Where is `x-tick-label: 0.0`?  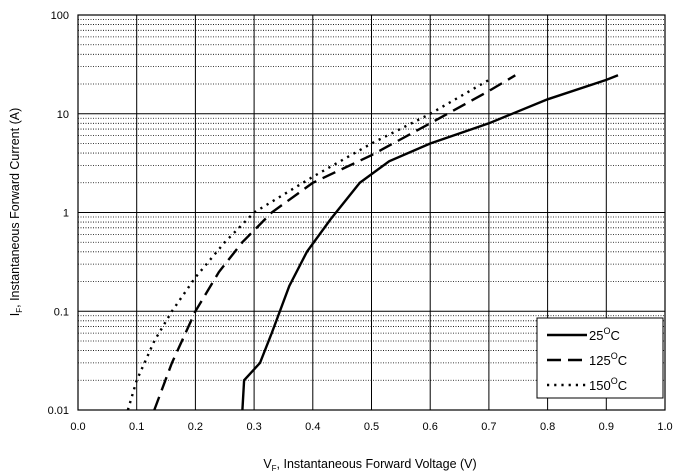 x-tick-label: 0.0 is located at coordinates (77, 427).